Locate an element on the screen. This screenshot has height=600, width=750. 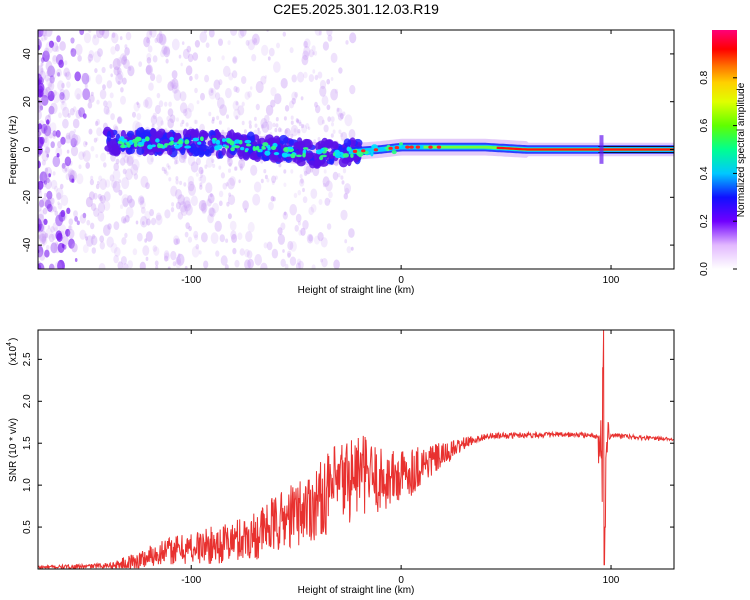
spectrogram-ridge-blob is located at coordinates (116, 152).